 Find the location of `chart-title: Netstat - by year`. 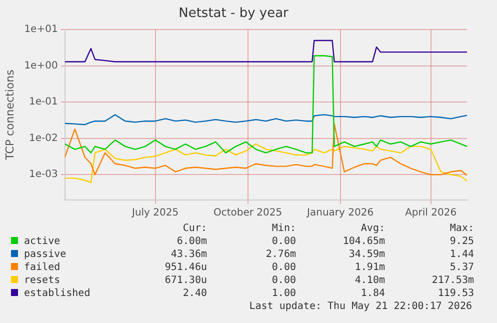

chart-title: Netstat - by year is located at coordinates (234, 14).